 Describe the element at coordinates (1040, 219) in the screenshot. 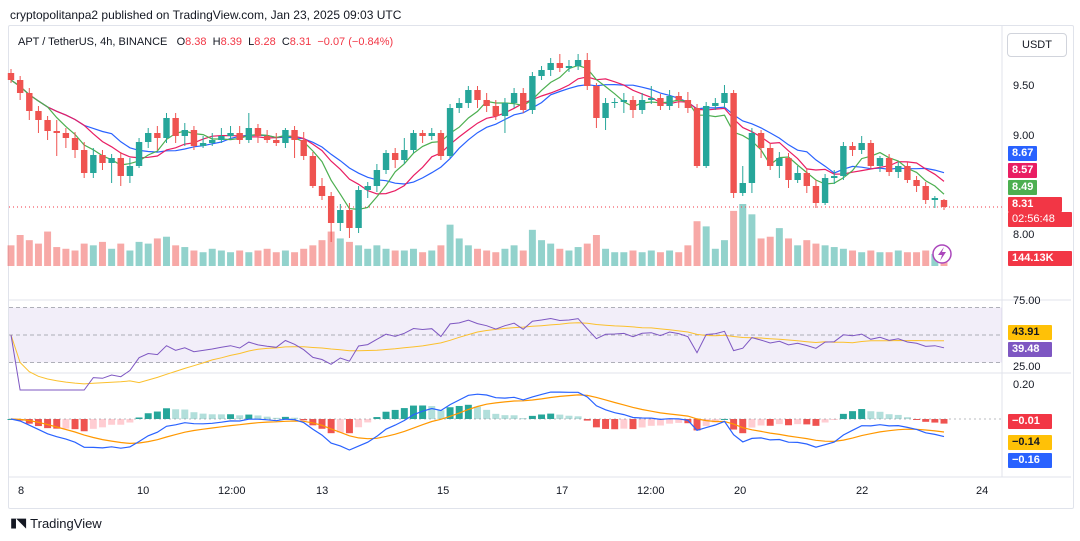

I see `countdown-tag: 02:56:48` at that location.